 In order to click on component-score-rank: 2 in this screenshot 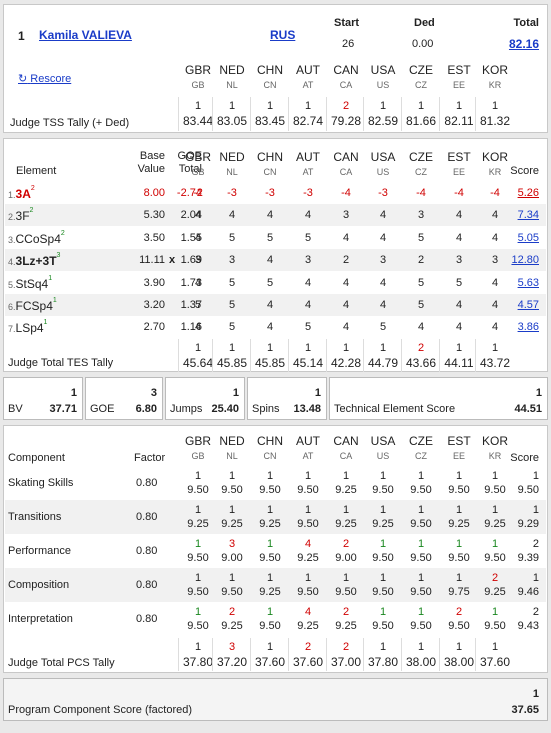, I will do `click(535, 612)`.